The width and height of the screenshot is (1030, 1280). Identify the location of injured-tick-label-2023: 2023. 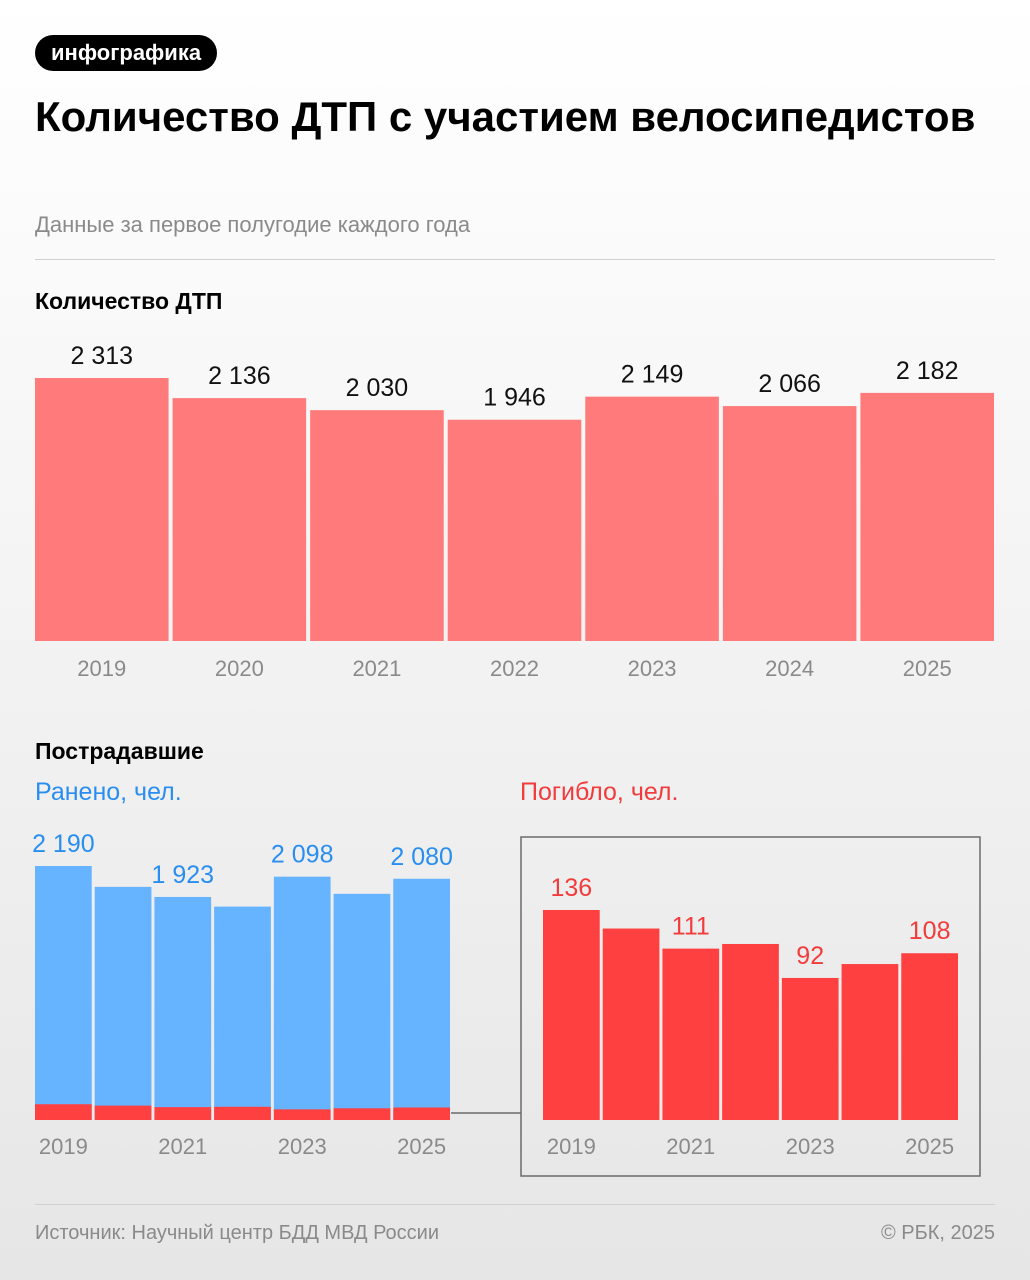
(302, 1146).